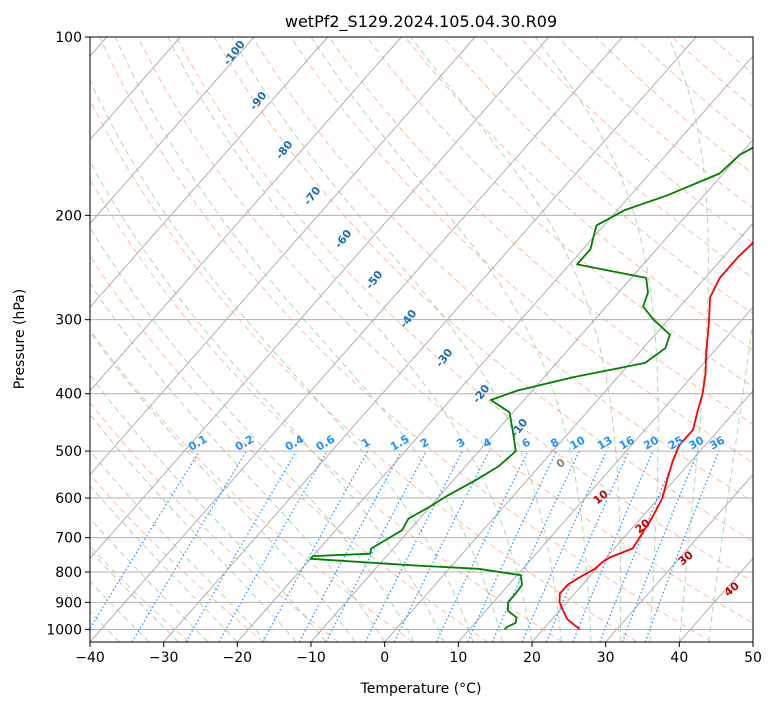  What do you see at coordinates (444, 358) in the screenshot?
I see `isotherm-label: -30` at bounding box center [444, 358].